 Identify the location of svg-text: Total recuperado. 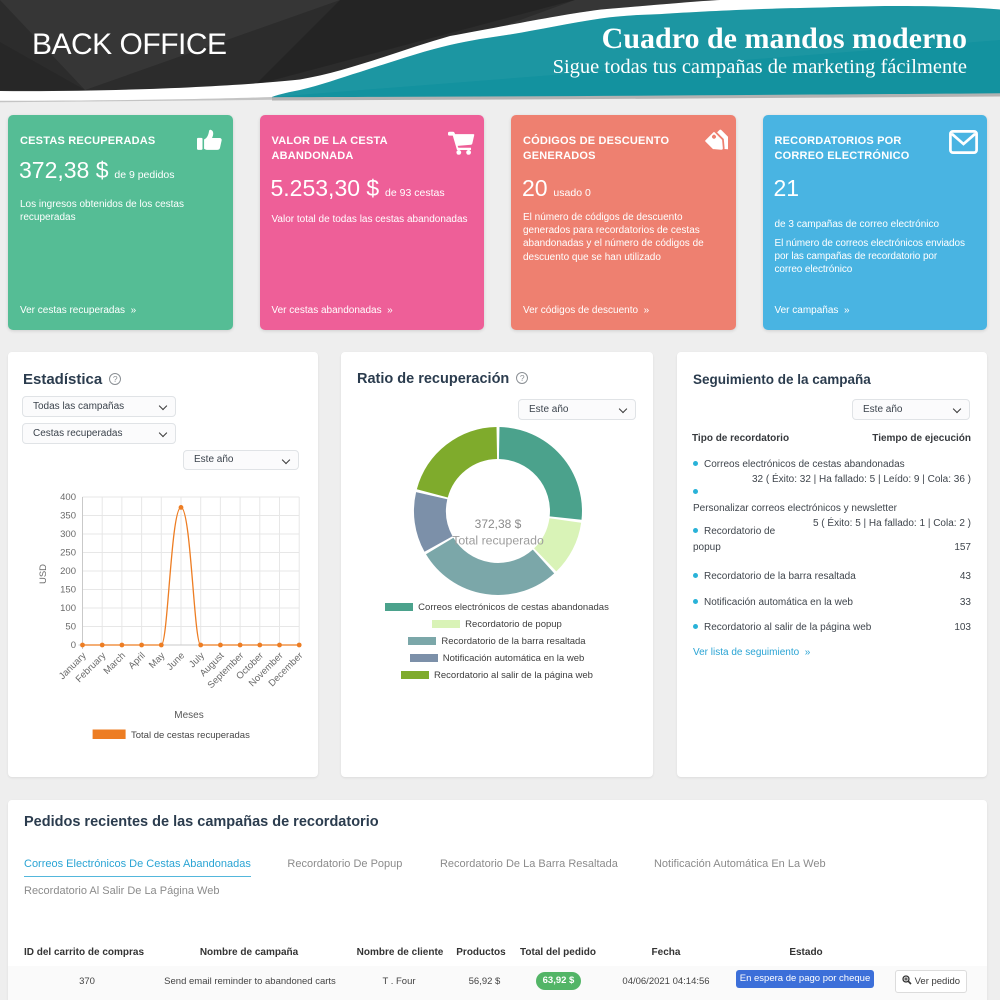
(498, 541).